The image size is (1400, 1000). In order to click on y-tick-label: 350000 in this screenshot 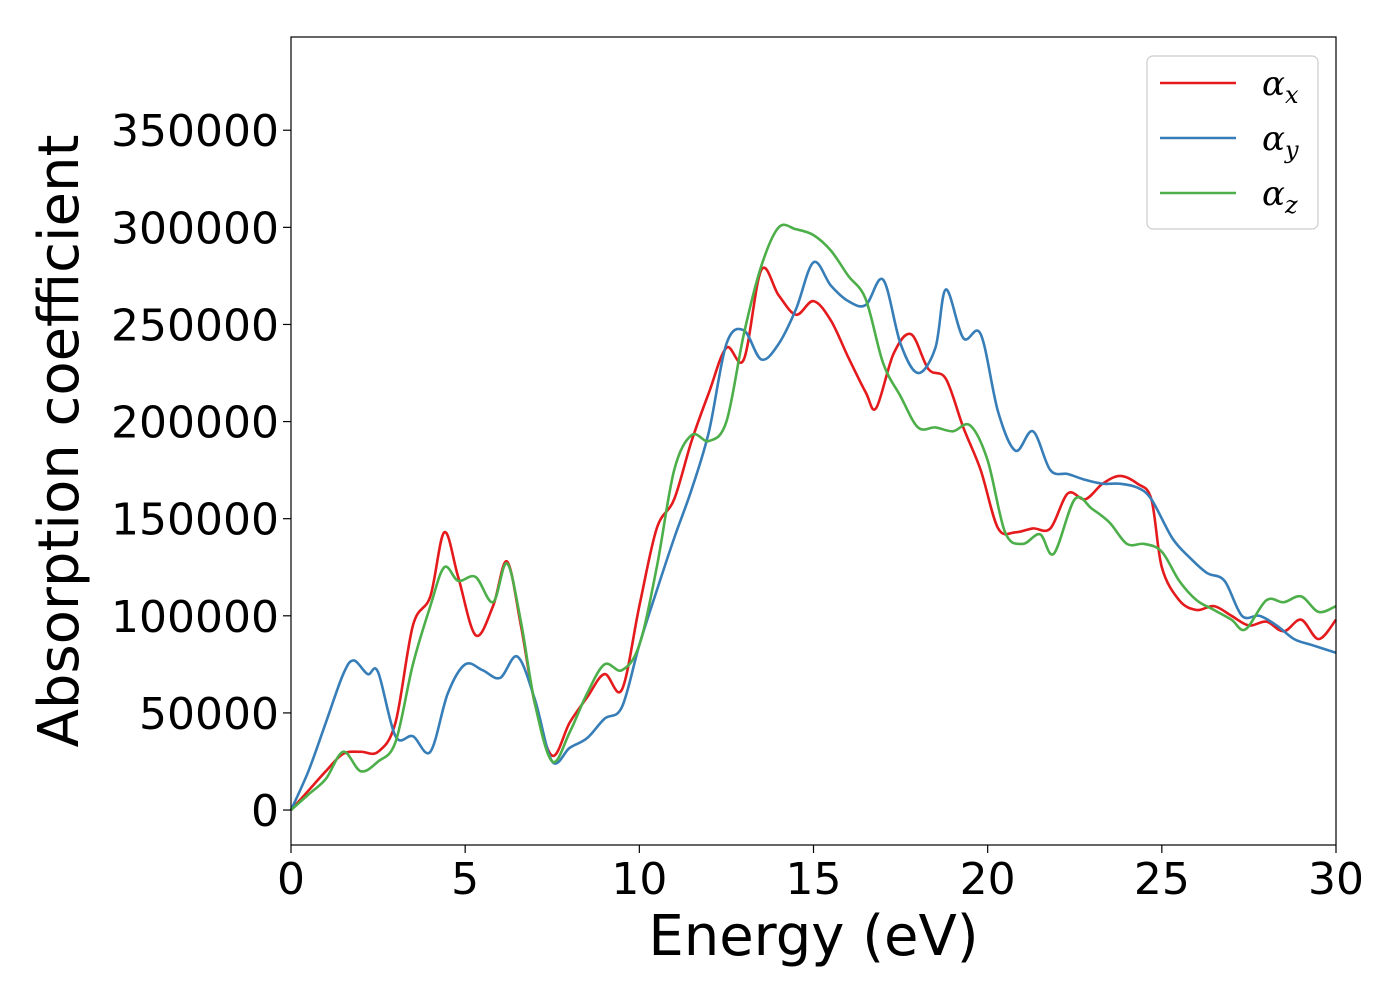, I will do `click(195, 131)`.